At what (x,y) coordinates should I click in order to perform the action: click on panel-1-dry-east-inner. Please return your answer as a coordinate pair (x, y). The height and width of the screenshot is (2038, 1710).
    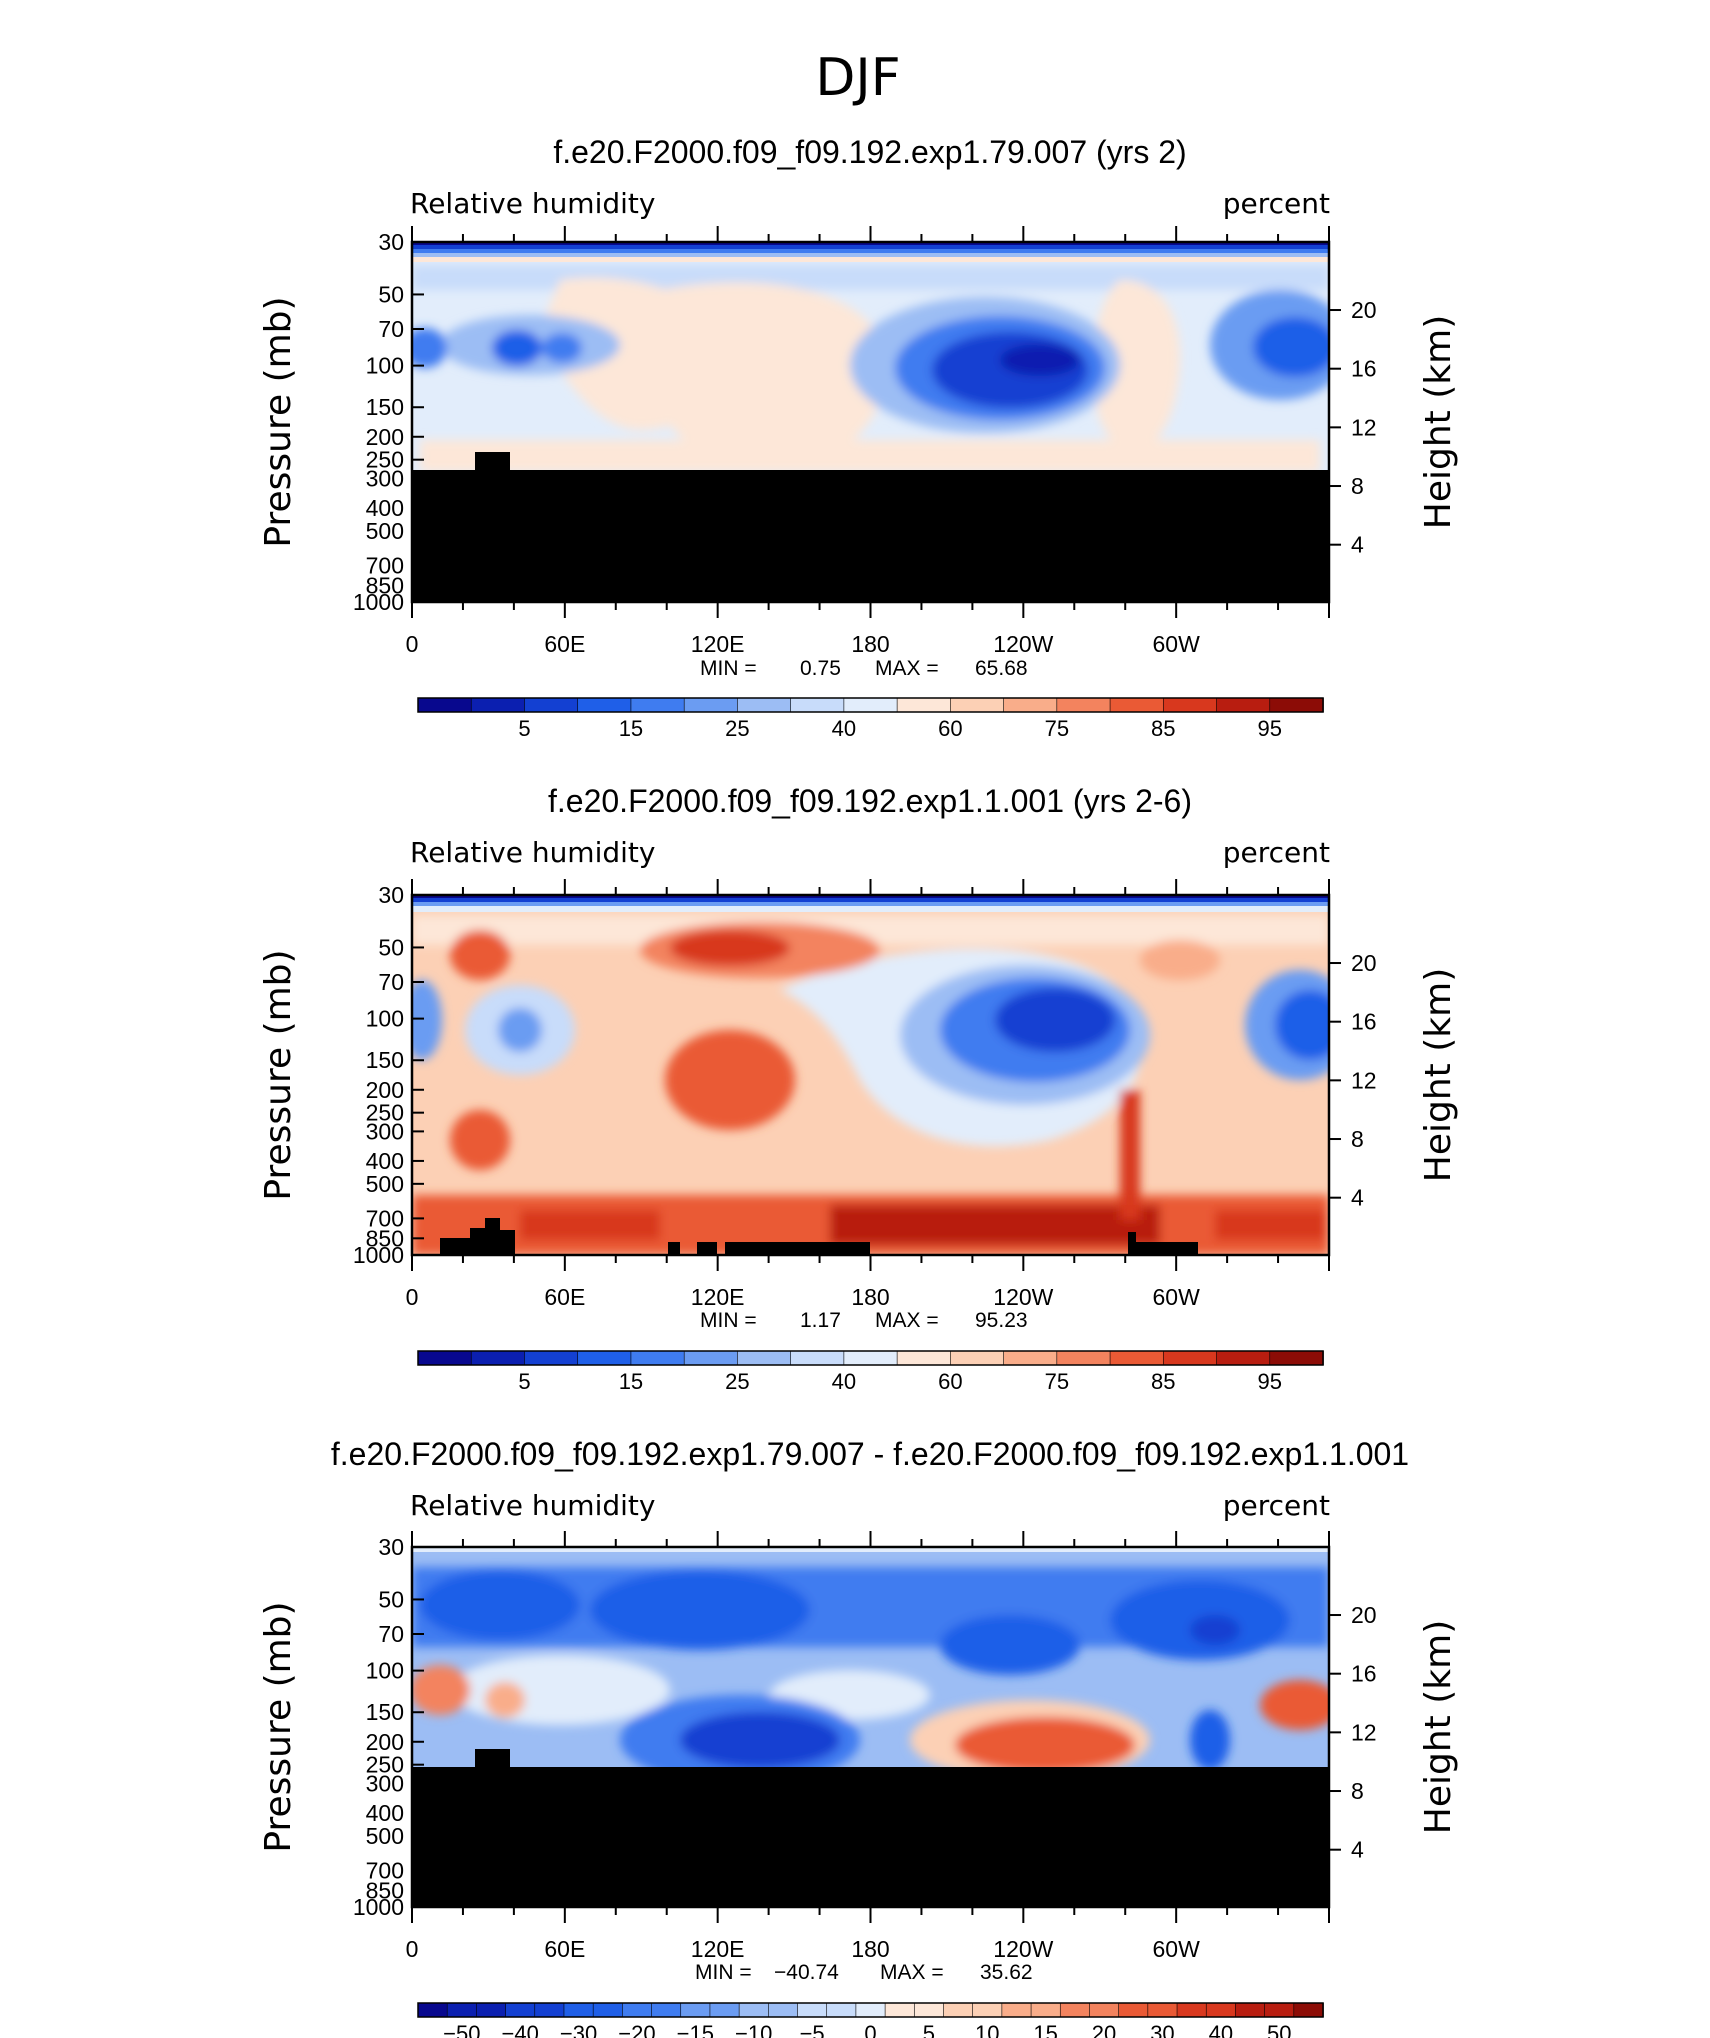
    Looking at the image, I should click on (1291, 347).